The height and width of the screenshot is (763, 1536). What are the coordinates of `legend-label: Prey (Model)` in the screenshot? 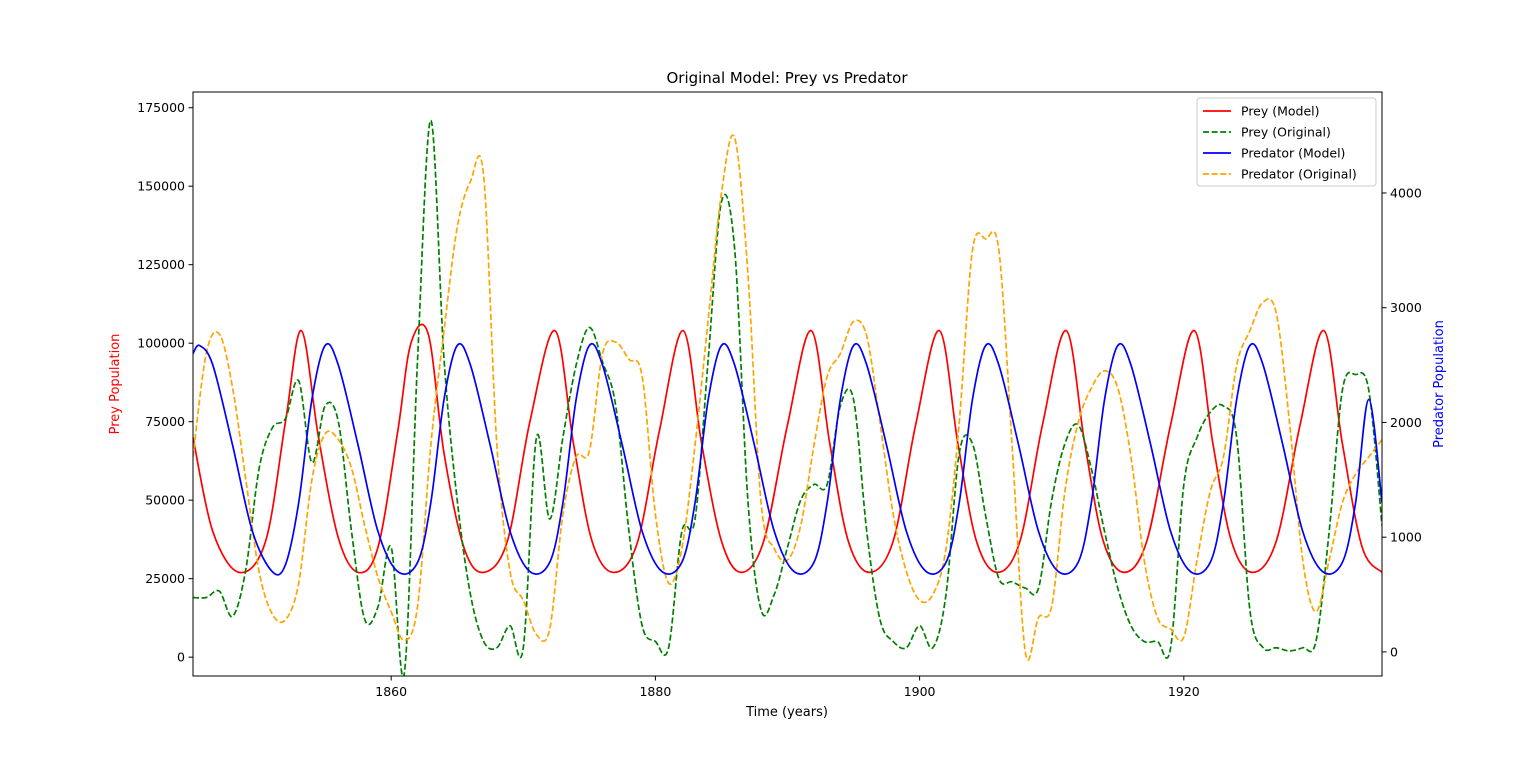 It's located at (1280, 111).